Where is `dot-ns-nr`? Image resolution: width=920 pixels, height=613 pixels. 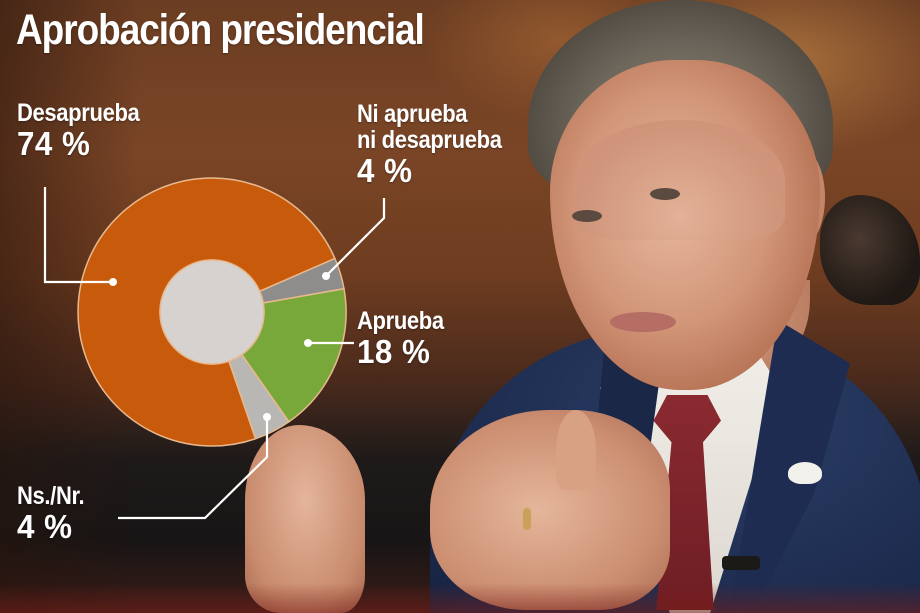
dot-ns-nr is located at coordinates (267, 417).